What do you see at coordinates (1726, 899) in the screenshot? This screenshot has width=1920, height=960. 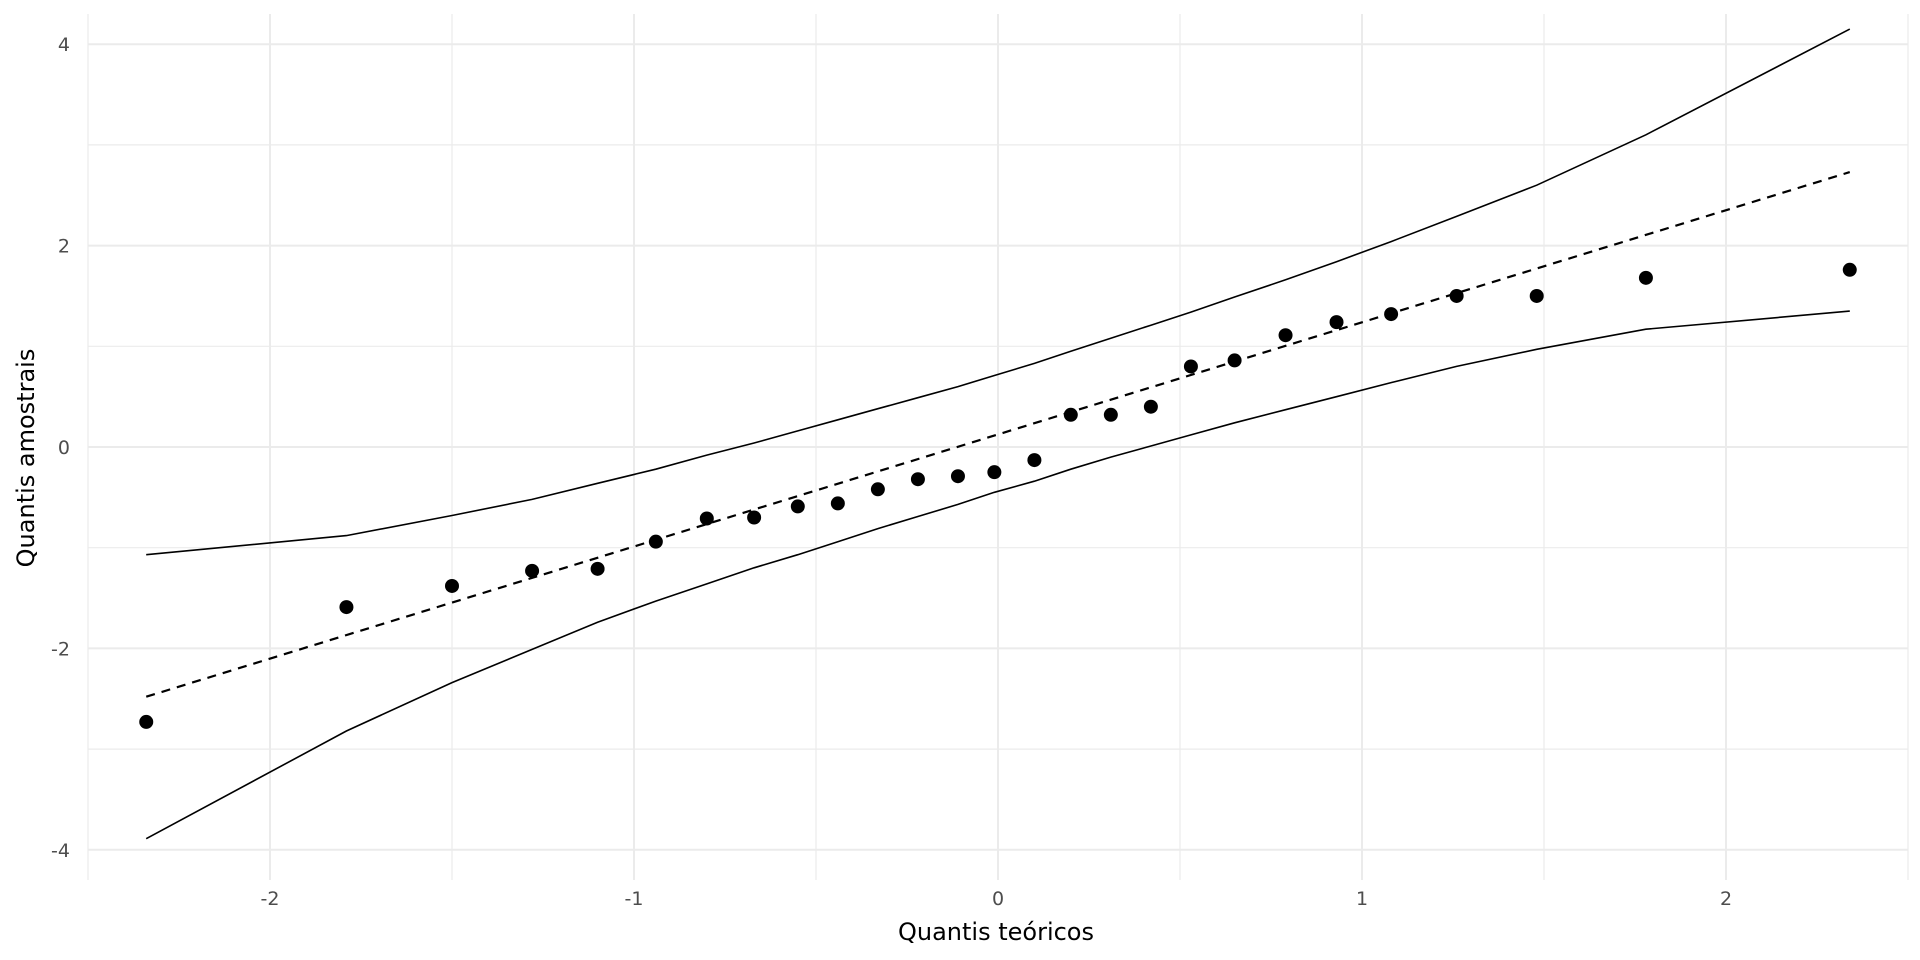 I see `x-tick-label-4: 2` at bounding box center [1726, 899].